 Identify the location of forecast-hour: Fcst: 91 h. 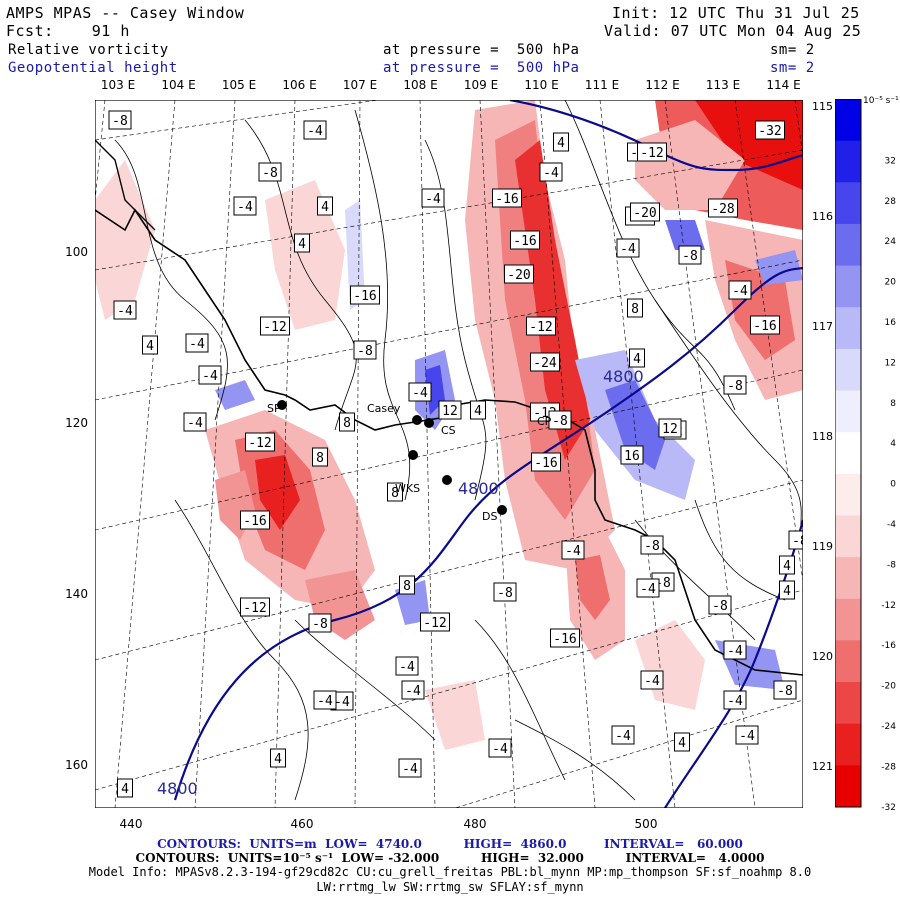
(68, 31).